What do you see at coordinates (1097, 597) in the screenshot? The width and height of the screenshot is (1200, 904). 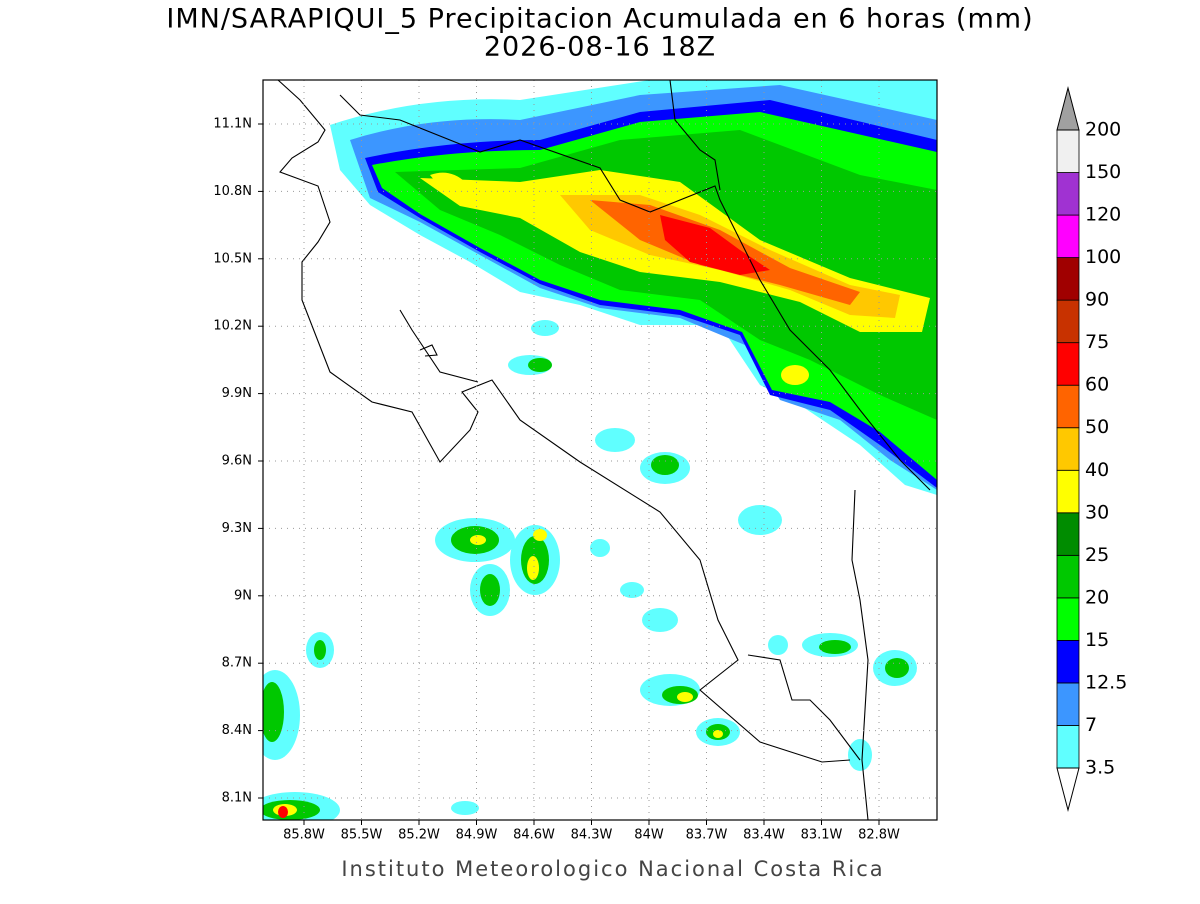 I see `colorbar-label: 20` at bounding box center [1097, 597].